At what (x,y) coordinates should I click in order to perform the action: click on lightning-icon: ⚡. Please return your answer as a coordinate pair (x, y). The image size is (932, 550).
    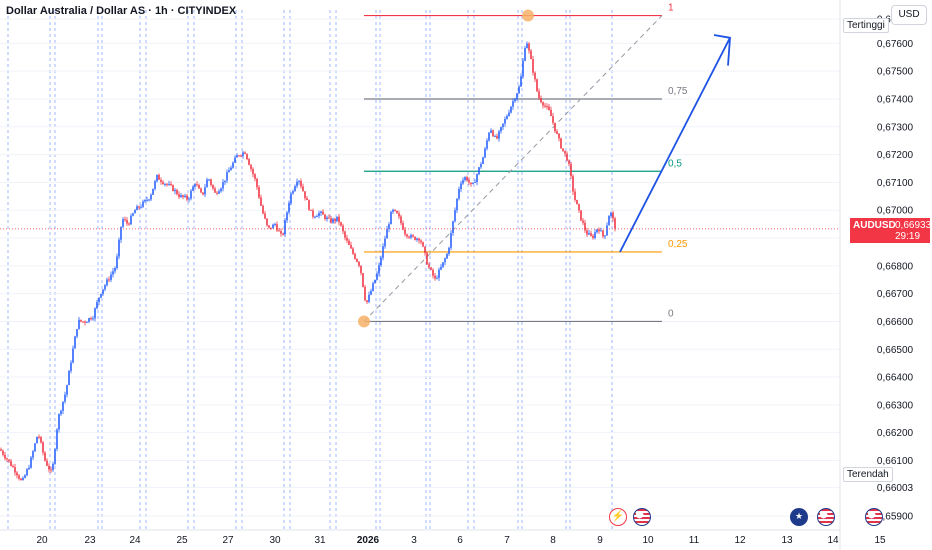
    Looking at the image, I should click on (618, 517).